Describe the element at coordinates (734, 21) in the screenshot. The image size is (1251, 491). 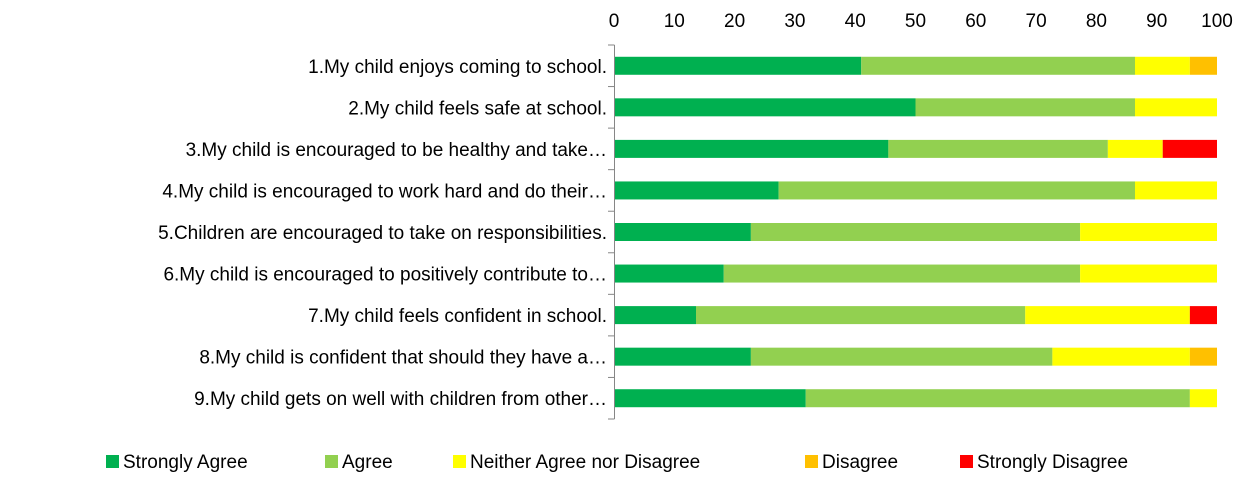
I see `x-tick-label: 20` at that location.